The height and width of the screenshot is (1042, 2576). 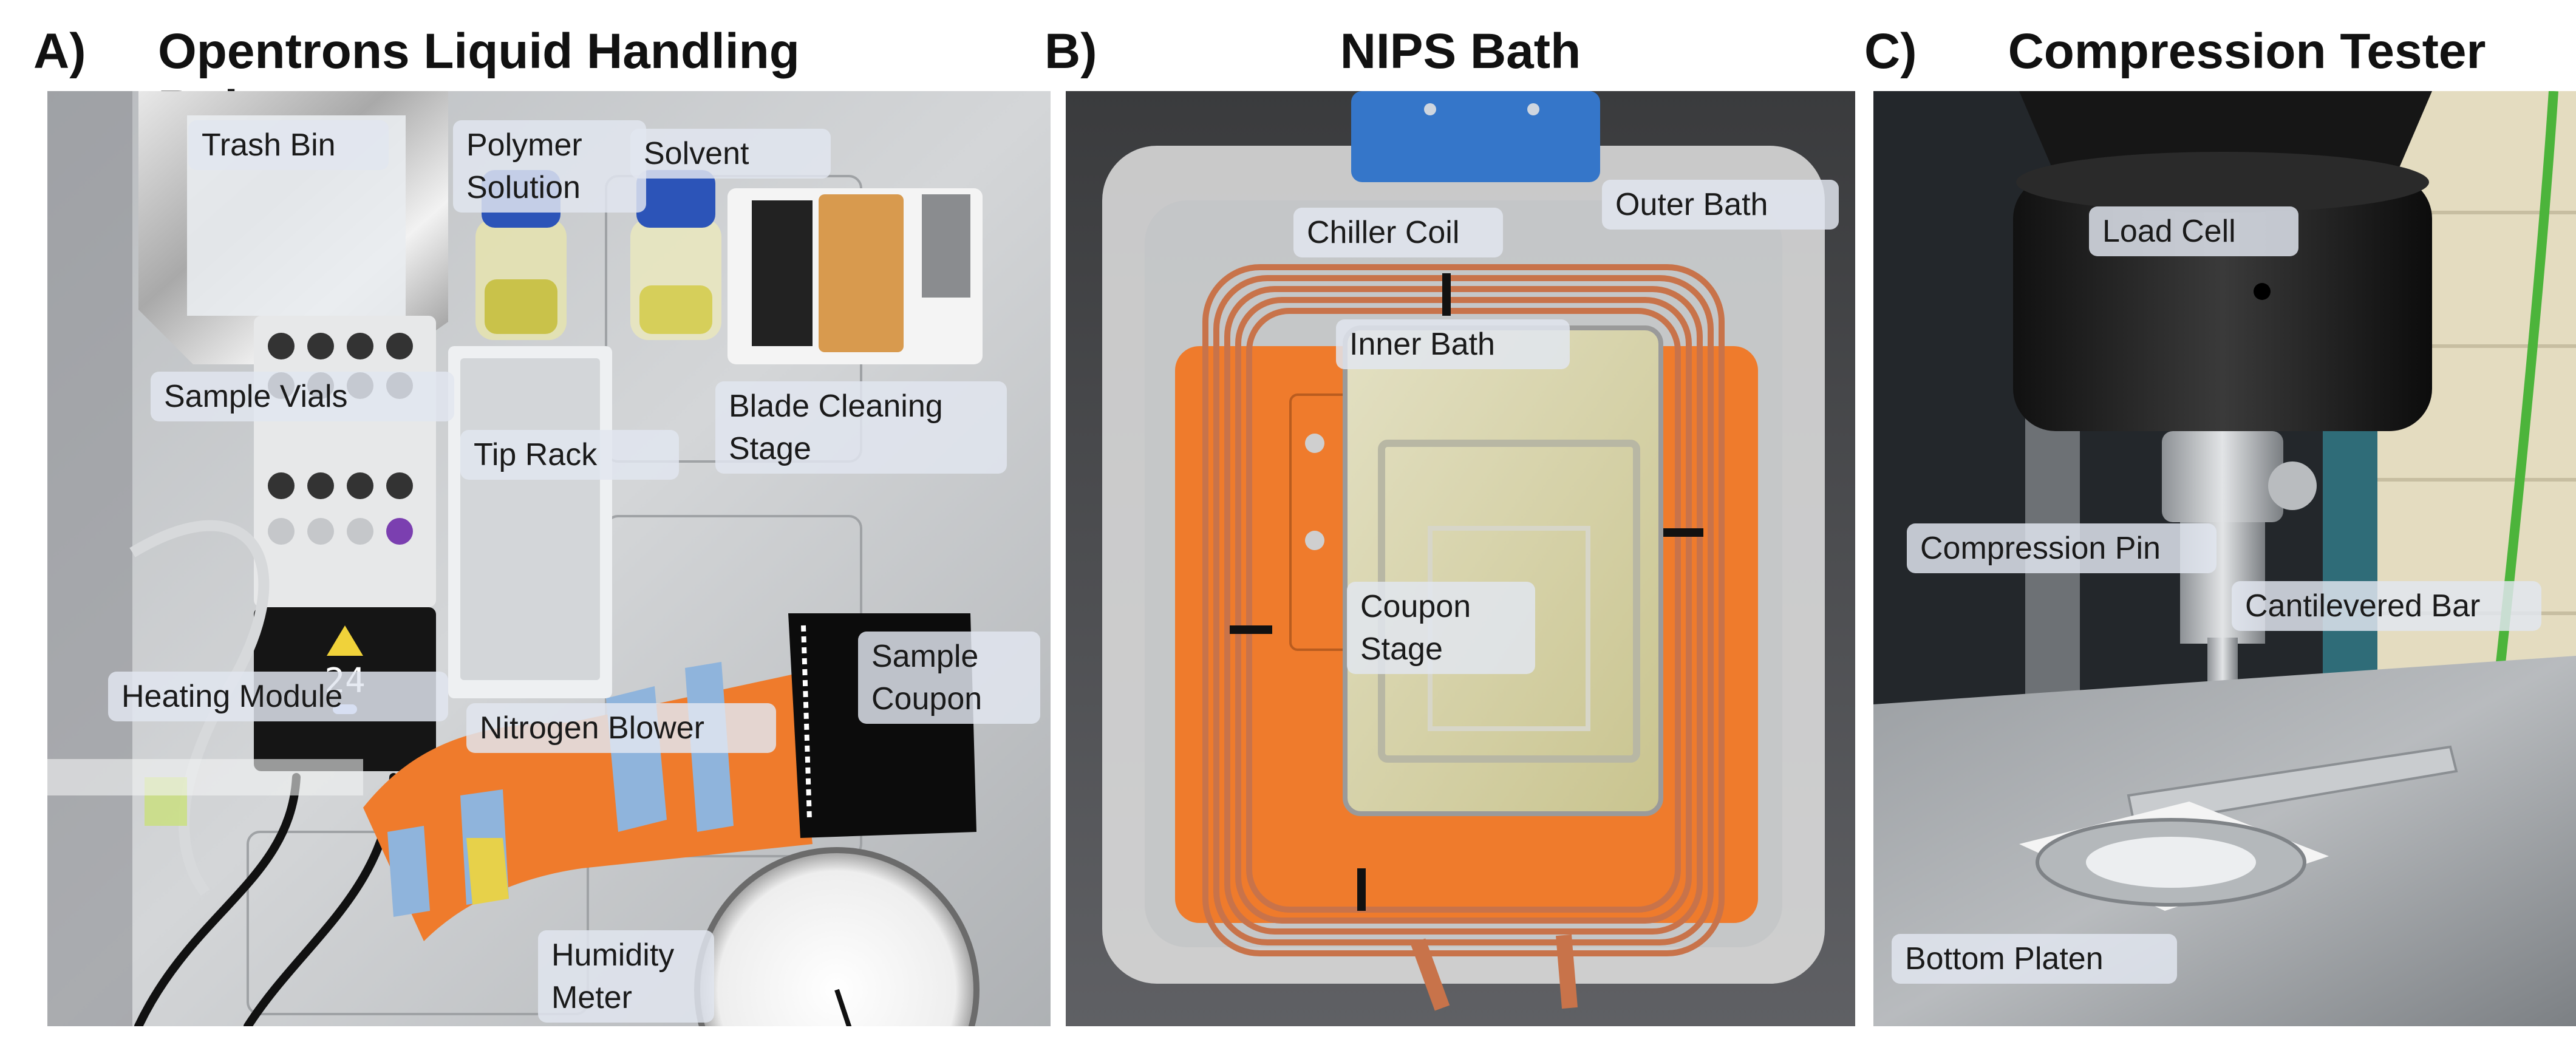 What do you see at coordinates (1720, 205) in the screenshot?
I see `label-outer-bath: Outer Bath` at bounding box center [1720, 205].